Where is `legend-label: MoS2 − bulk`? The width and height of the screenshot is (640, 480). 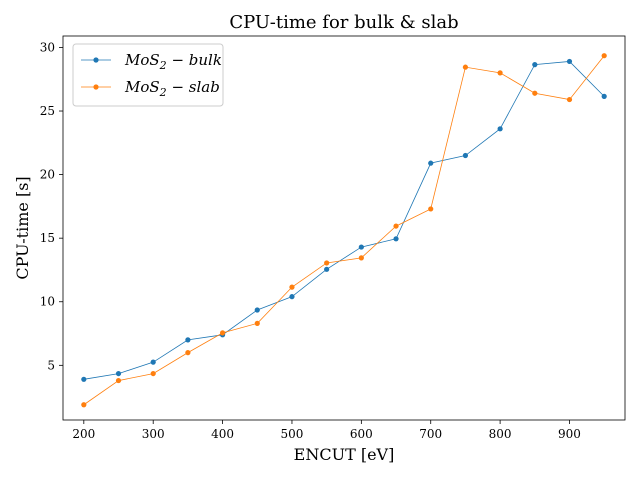
legend-label: MoS2 − bulk is located at coordinates (173, 61).